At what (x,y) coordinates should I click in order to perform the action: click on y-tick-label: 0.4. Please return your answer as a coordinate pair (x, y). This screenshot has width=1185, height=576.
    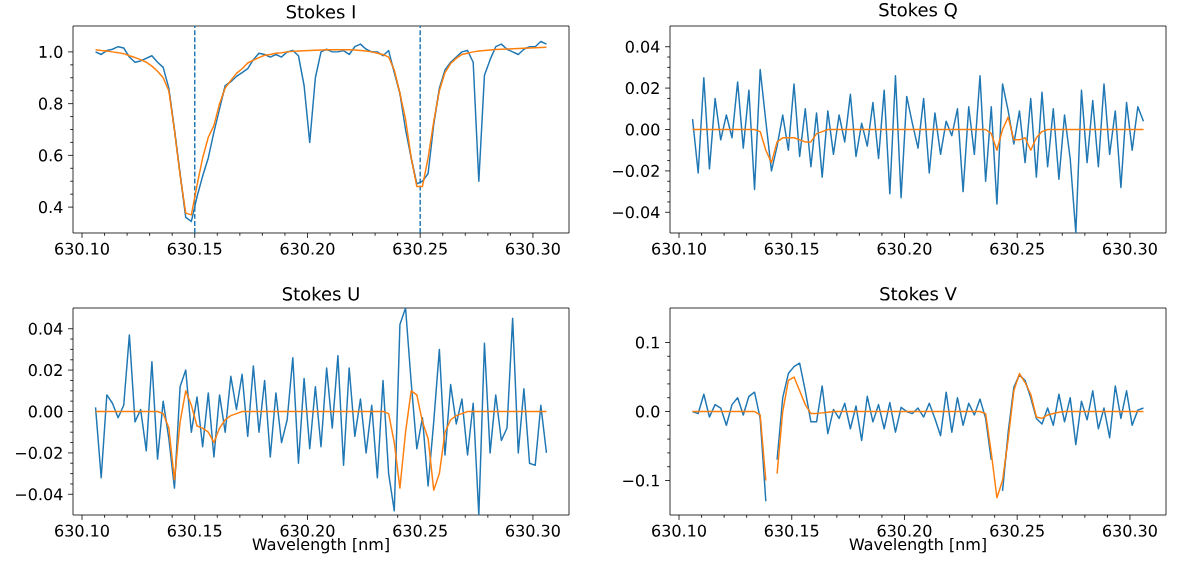
    Looking at the image, I should click on (50, 207).